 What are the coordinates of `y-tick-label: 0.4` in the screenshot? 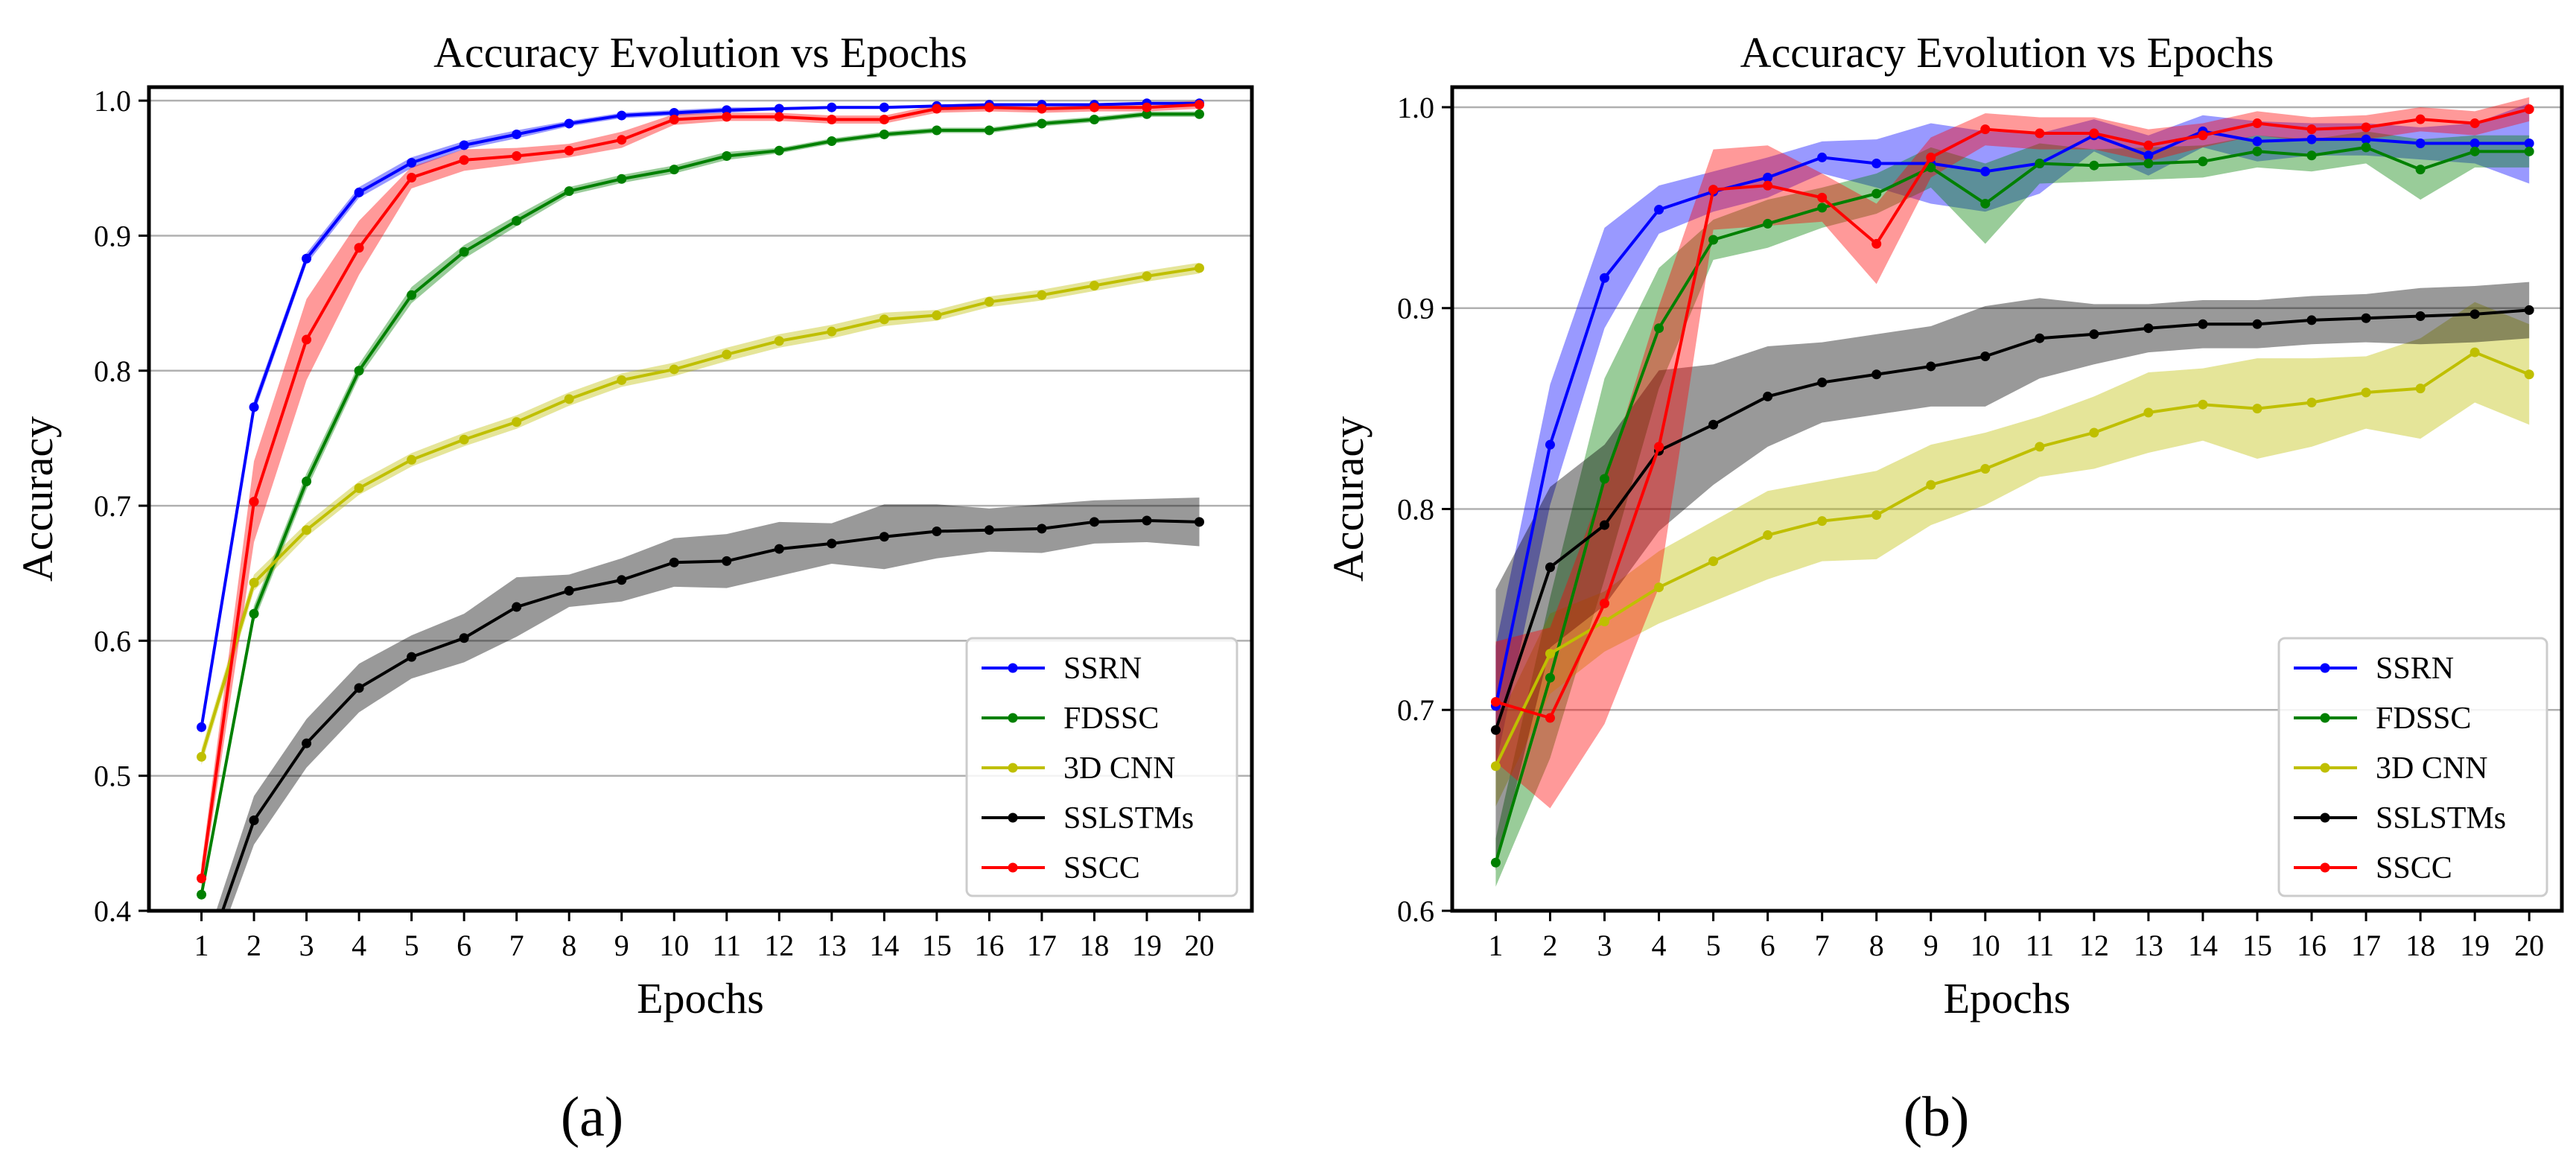 It's located at (112, 911).